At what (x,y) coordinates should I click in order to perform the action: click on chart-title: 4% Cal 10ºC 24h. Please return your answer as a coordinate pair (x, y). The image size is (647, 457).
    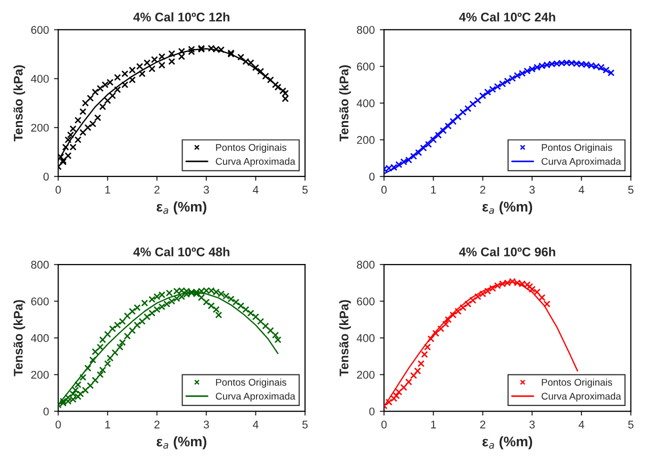
    Looking at the image, I should click on (507, 17).